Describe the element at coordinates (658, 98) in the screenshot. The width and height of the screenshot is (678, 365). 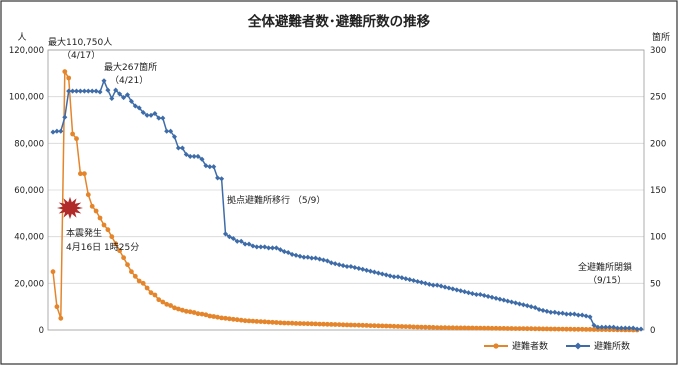
I see `right-tick-label: 250` at that location.